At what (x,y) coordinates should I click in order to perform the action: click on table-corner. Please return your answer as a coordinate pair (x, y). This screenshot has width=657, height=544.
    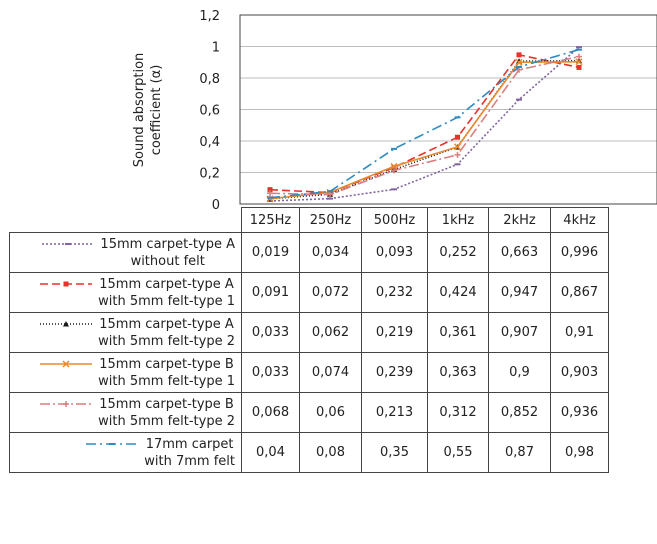
    Looking at the image, I should click on (125, 220).